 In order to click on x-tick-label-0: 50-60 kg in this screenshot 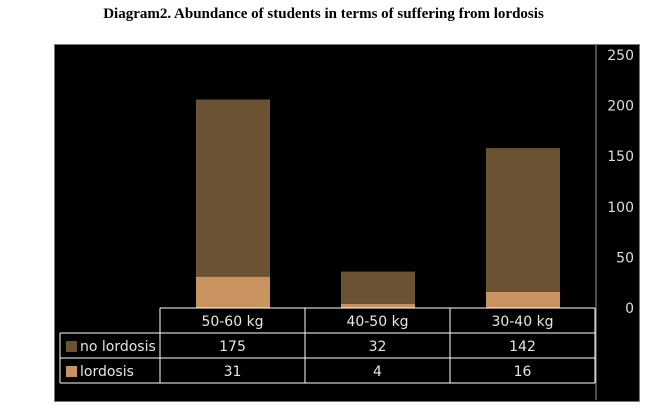, I will do `click(232, 322)`.